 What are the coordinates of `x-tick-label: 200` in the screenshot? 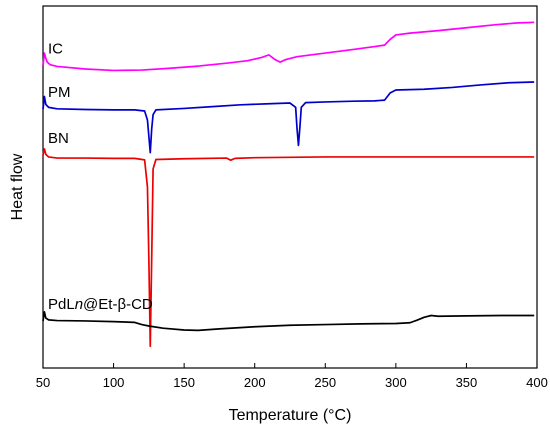 It's located at (255, 382).